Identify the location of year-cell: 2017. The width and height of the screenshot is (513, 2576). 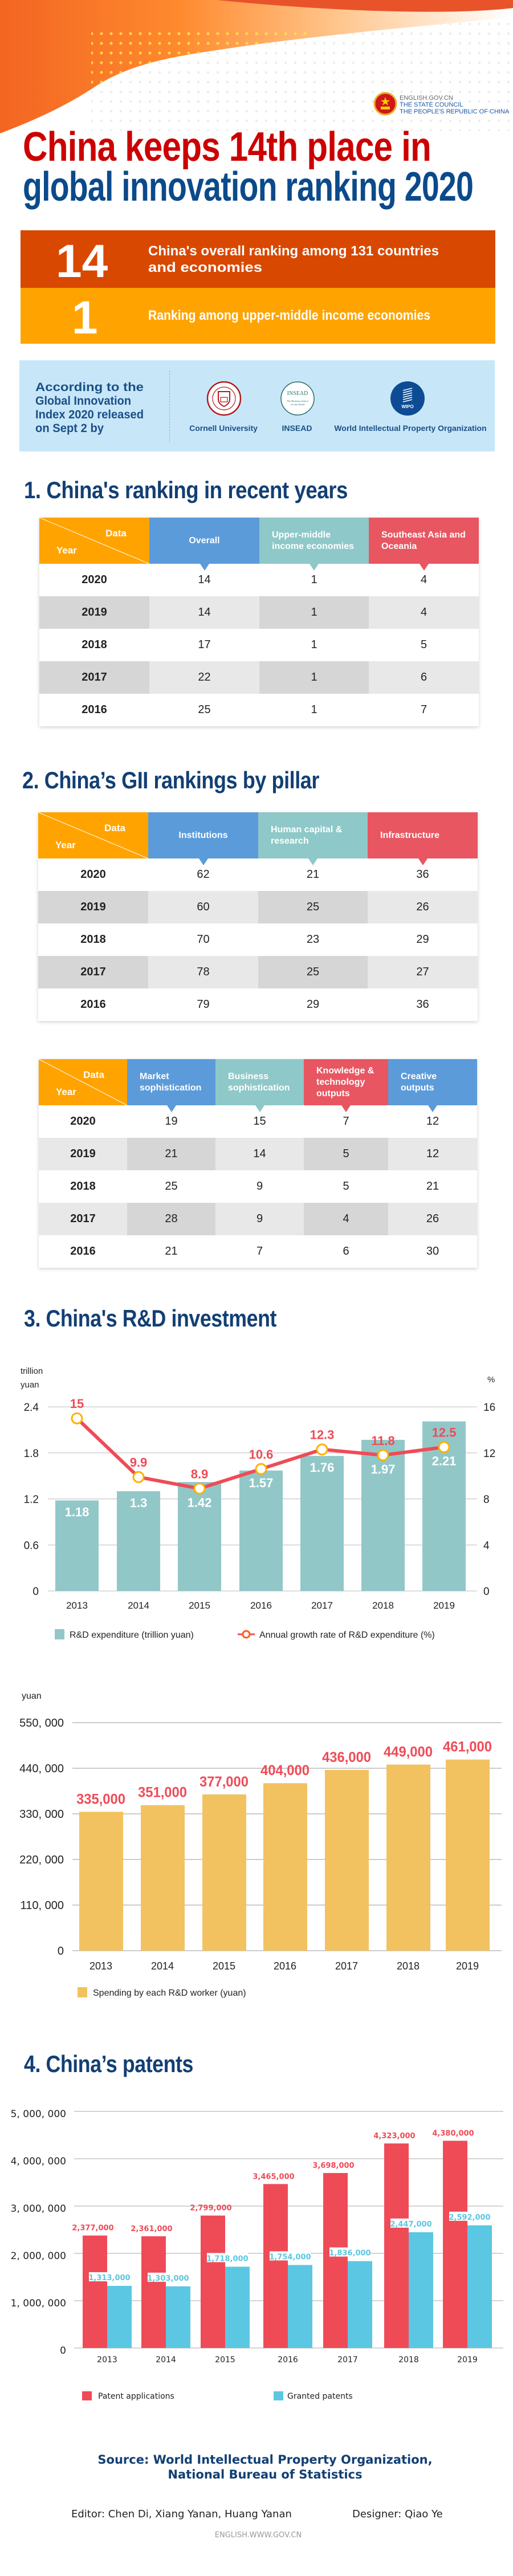
(83, 1219).